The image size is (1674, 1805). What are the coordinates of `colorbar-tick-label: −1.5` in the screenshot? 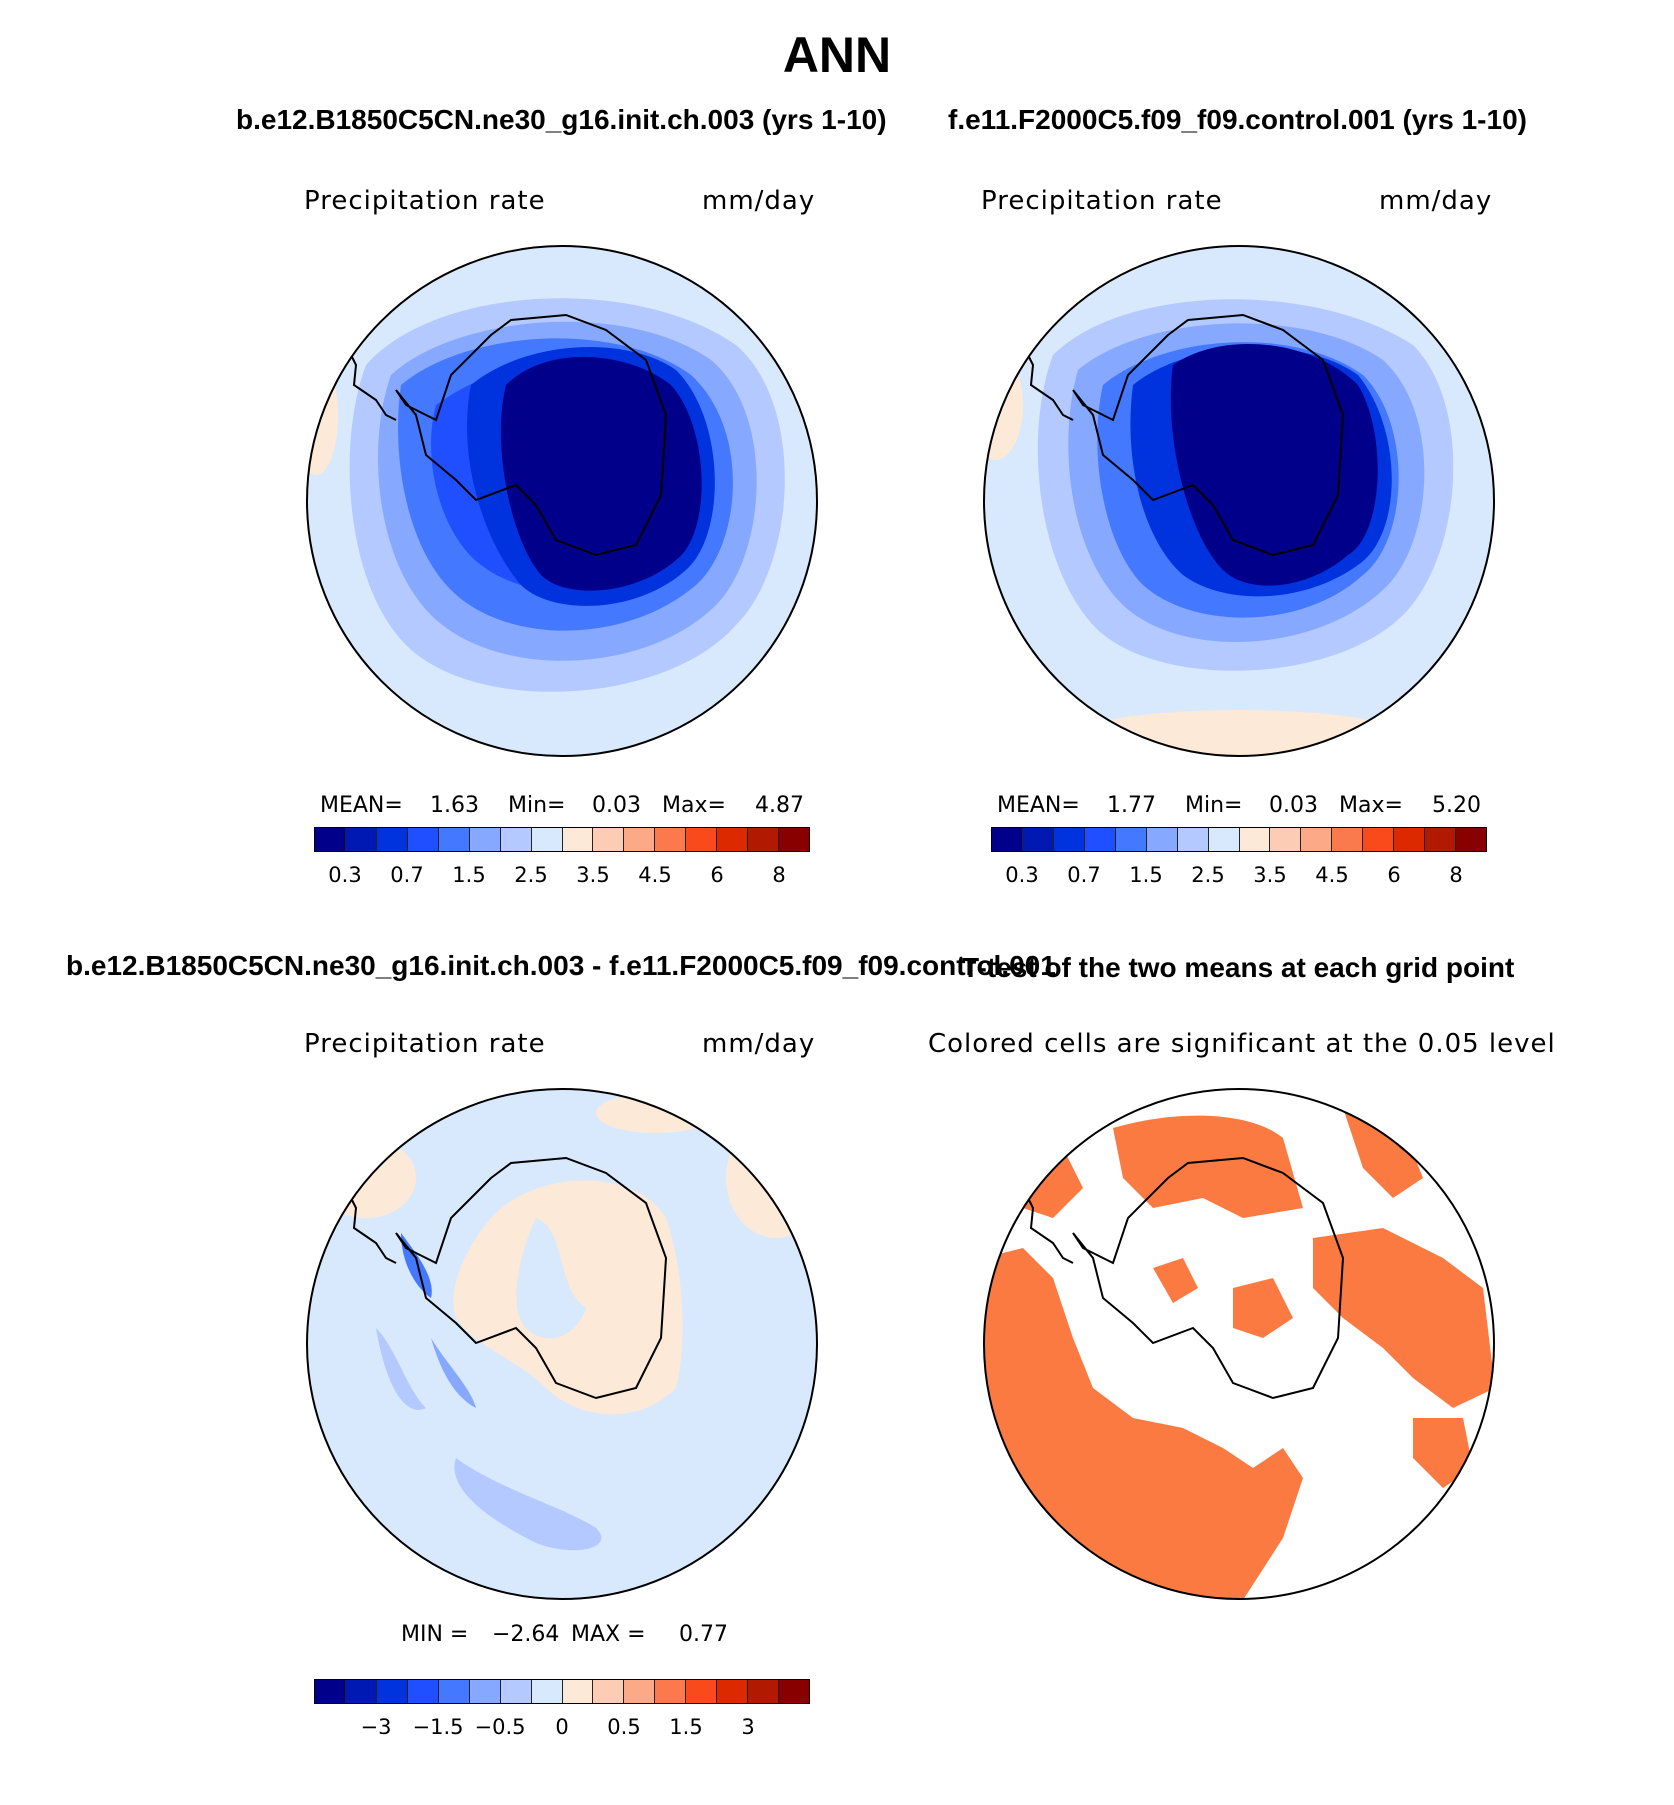 It's located at (438, 1727).